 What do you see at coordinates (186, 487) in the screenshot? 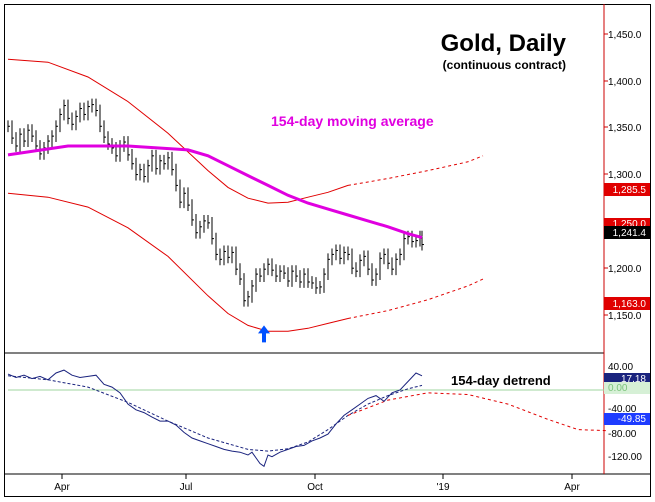
I see `x-tick-label-jul: Jul` at bounding box center [186, 487].